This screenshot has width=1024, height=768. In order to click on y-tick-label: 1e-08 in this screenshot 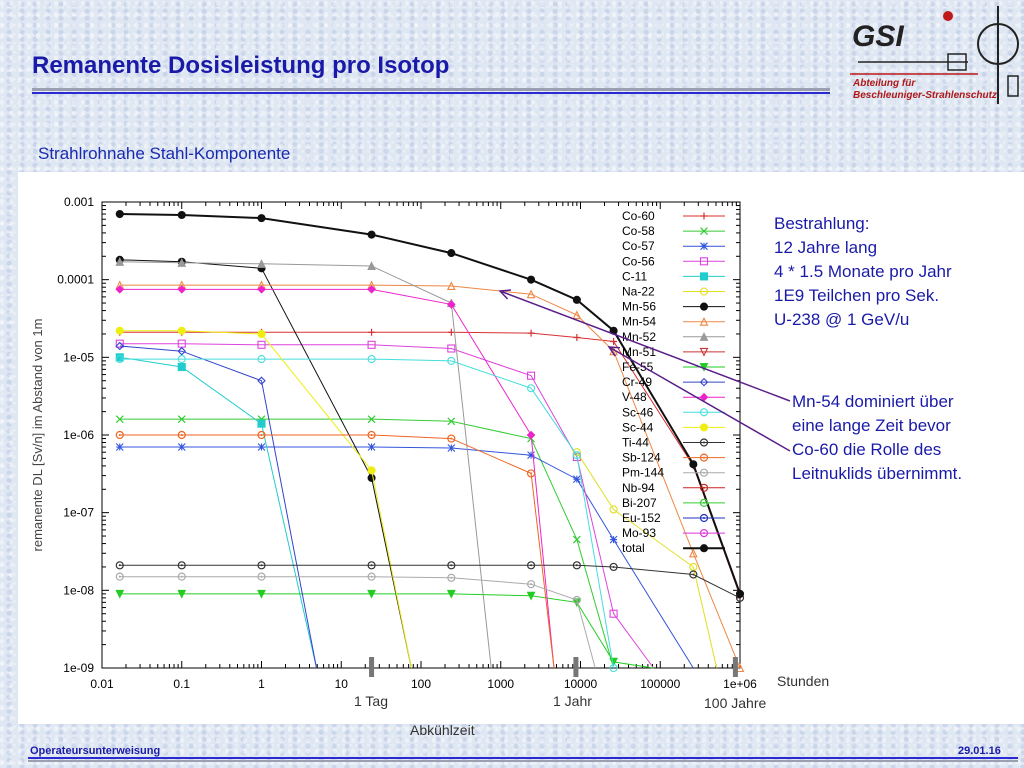, I will do `click(78, 590)`.